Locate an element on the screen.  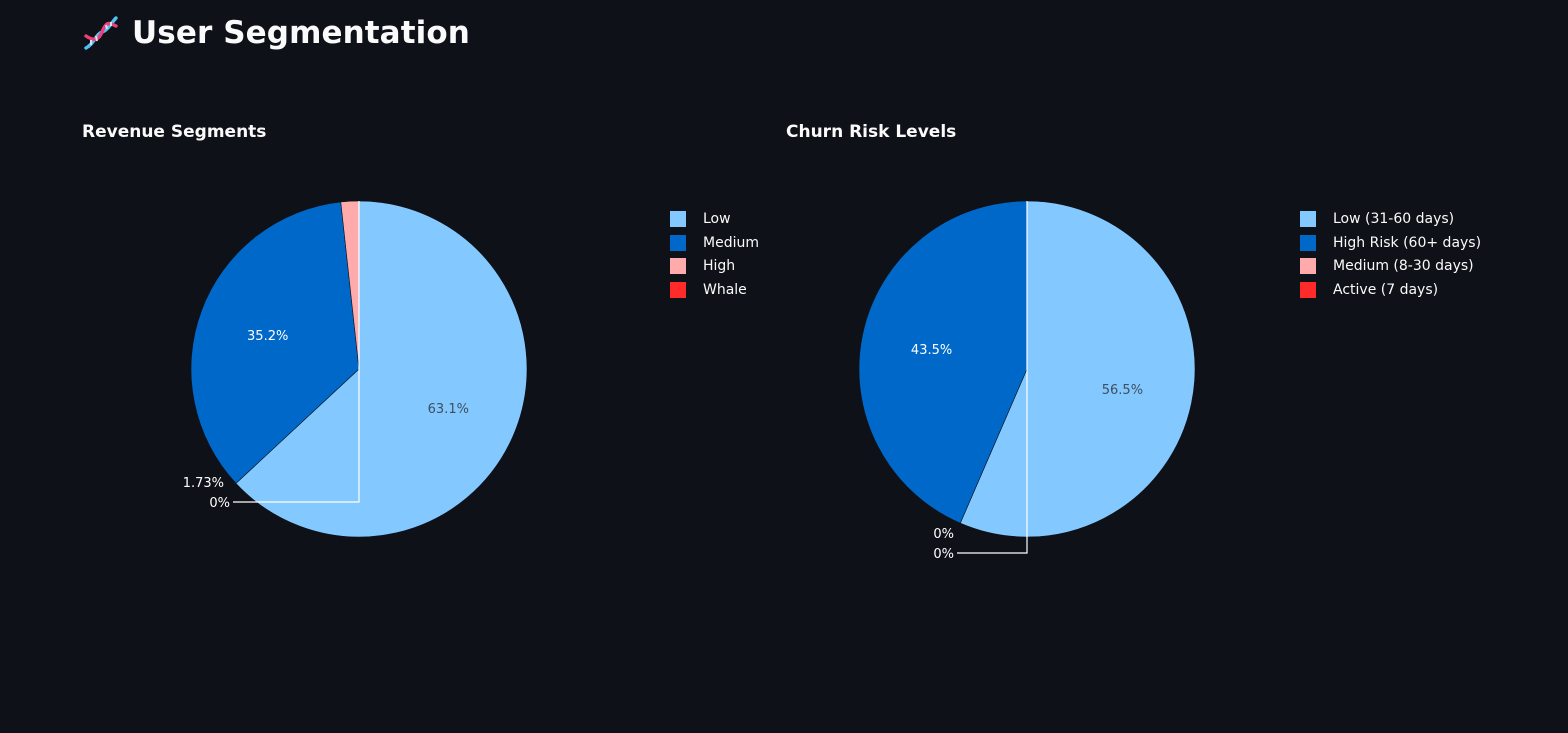
legend-item-whale: Whale is located at coordinates (714, 290).